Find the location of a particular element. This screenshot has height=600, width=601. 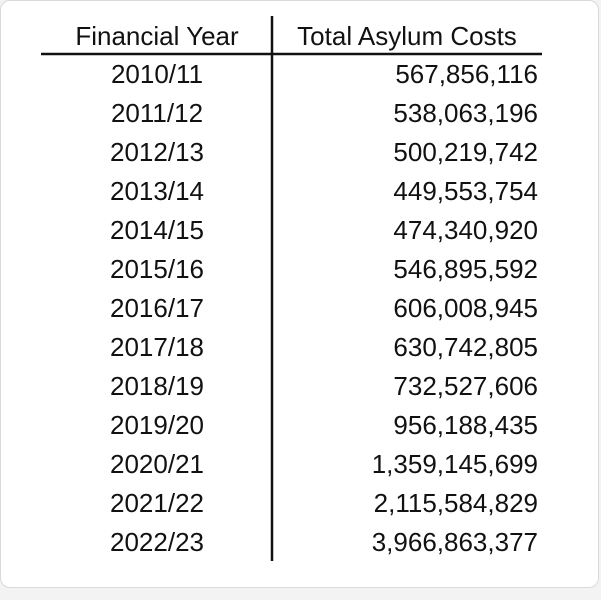

cell-financial-year: 2018/19 is located at coordinates (157, 386).